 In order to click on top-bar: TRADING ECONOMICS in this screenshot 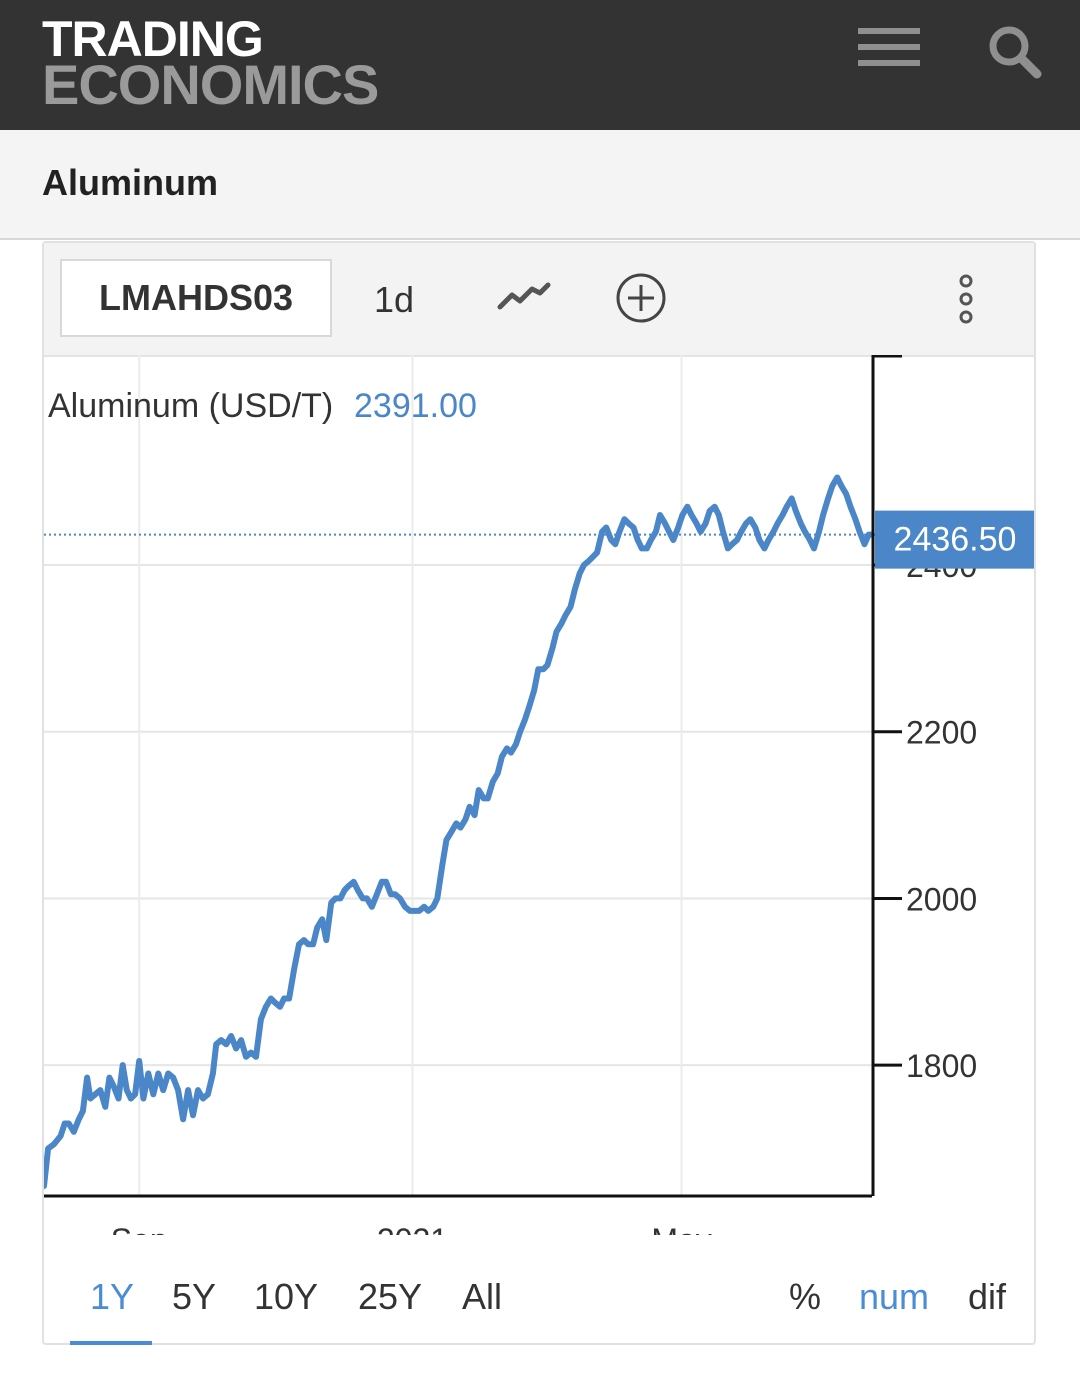, I will do `click(540, 65)`.